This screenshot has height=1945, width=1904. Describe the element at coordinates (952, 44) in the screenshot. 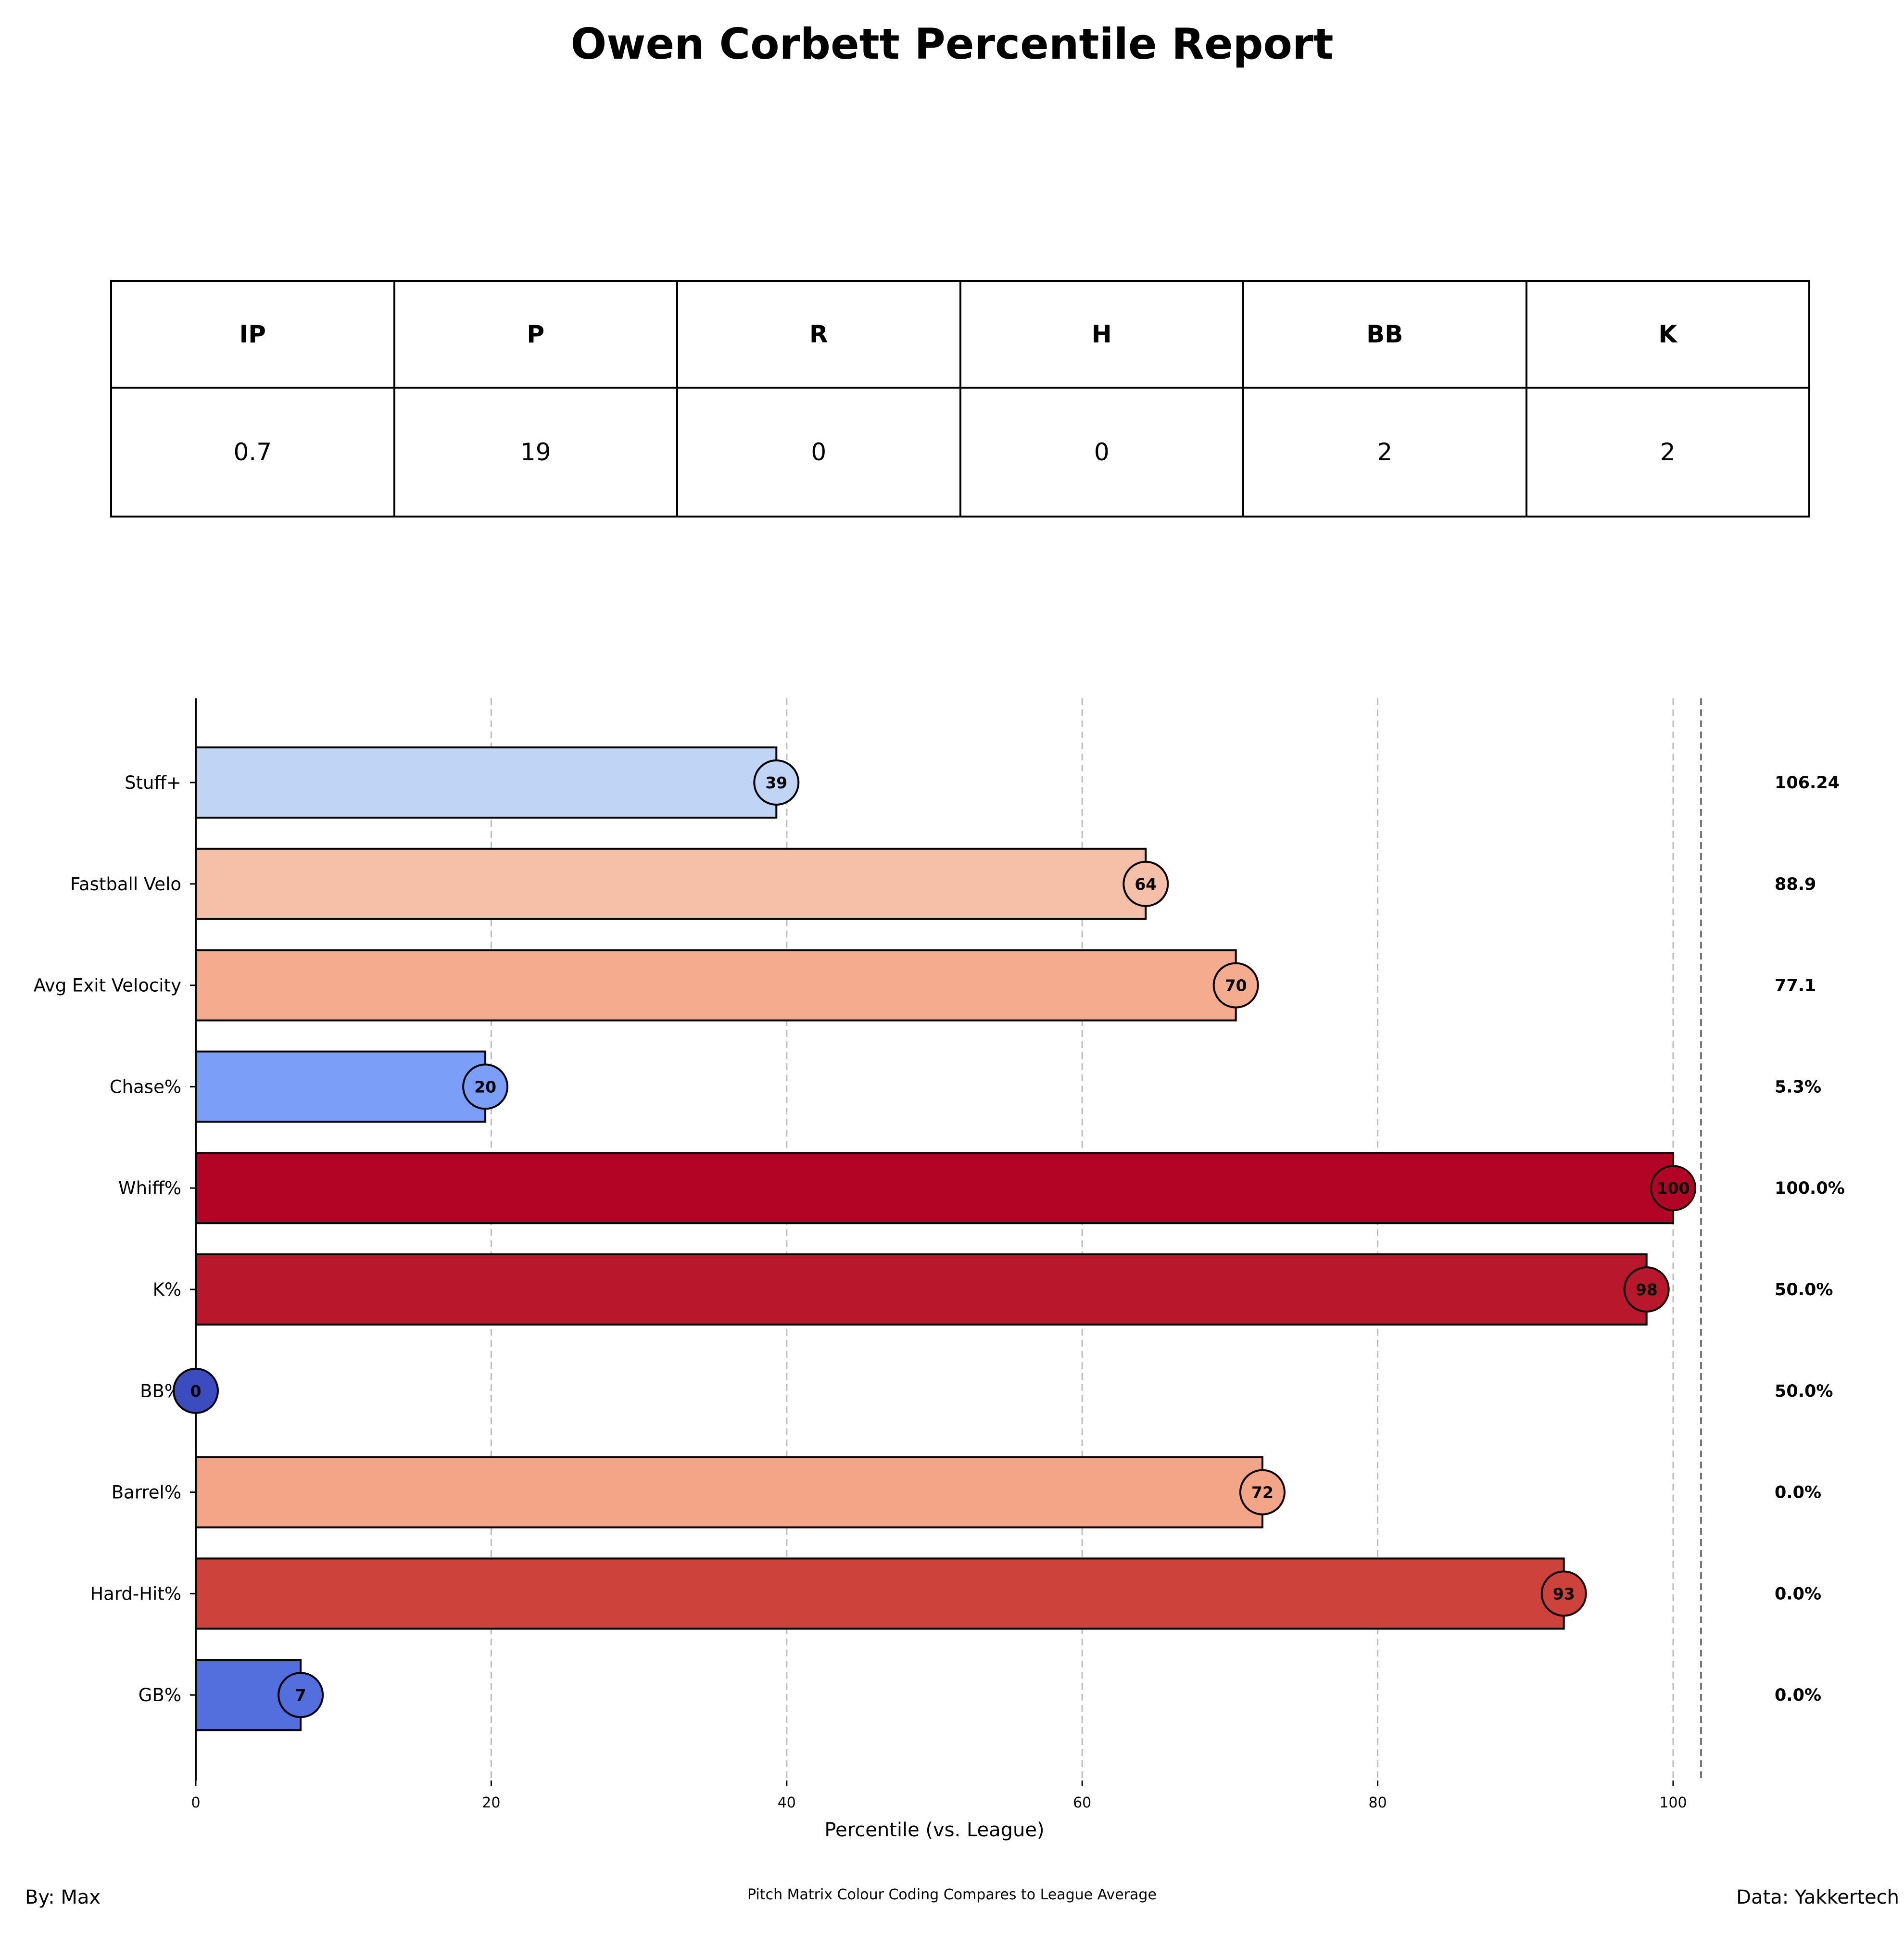

I see `chart-title: Owen Corbett Percentile Report` at that location.